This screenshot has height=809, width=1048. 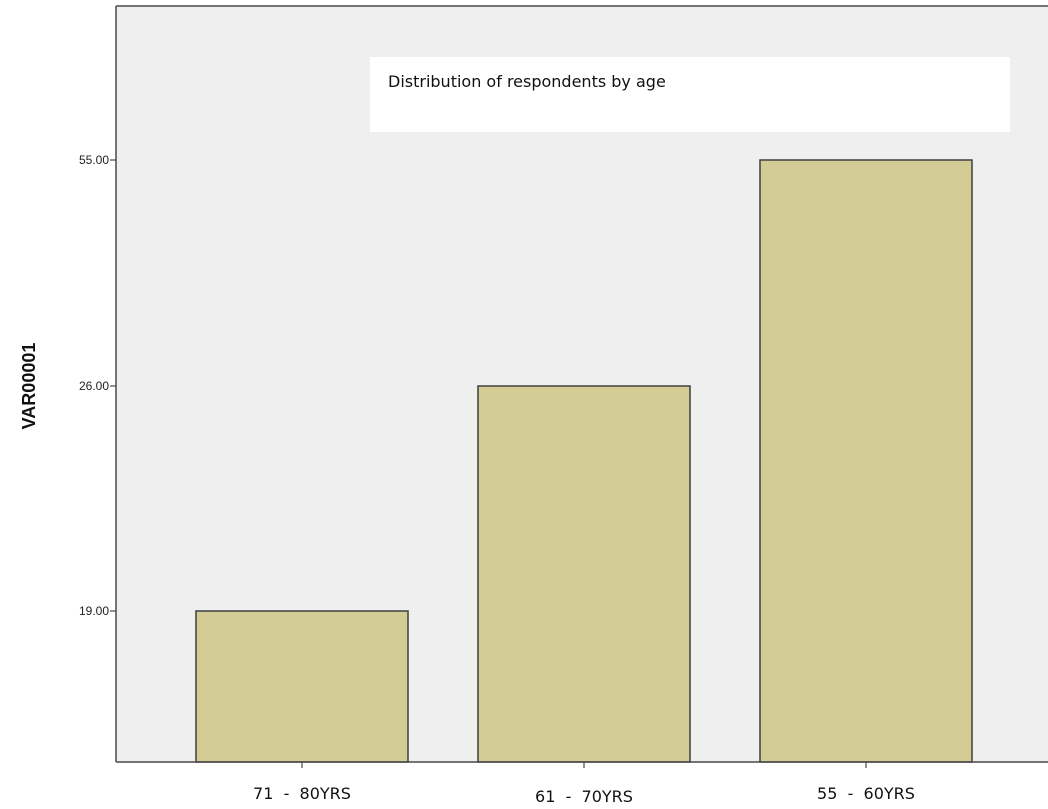 What do you see at coordinates (94, 160) in the screenshot?
I see `y-tick-label: 55.00` at bounding box center [94, 160].